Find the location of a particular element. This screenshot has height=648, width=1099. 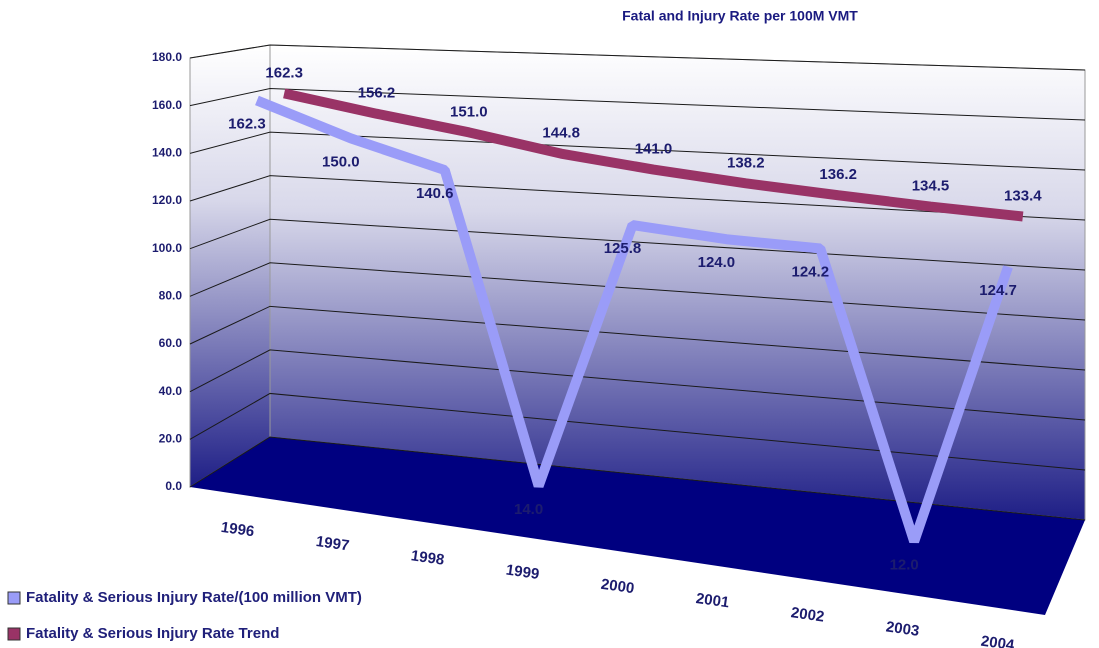

y-tick-label: 80.0 is located at coordinates (171, 296).